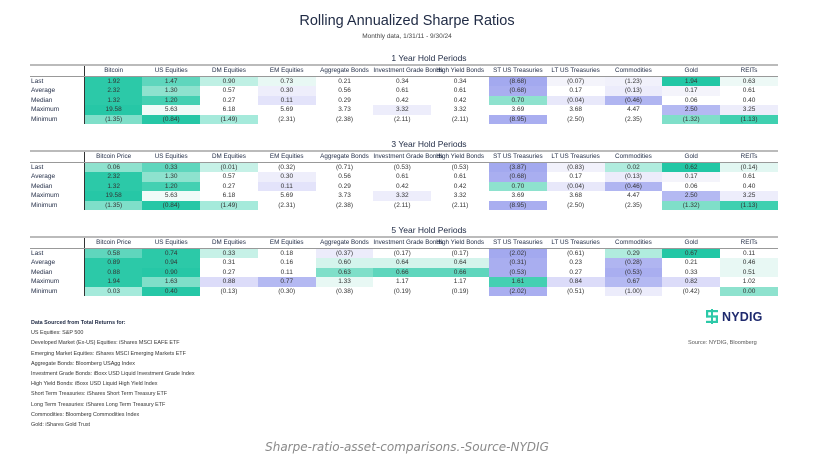 The image size is (814, 463). What do you see at coordinates (633, 110) in the screenshot?
I see `value-cell: 4.47` at bounding box center [633, 110].